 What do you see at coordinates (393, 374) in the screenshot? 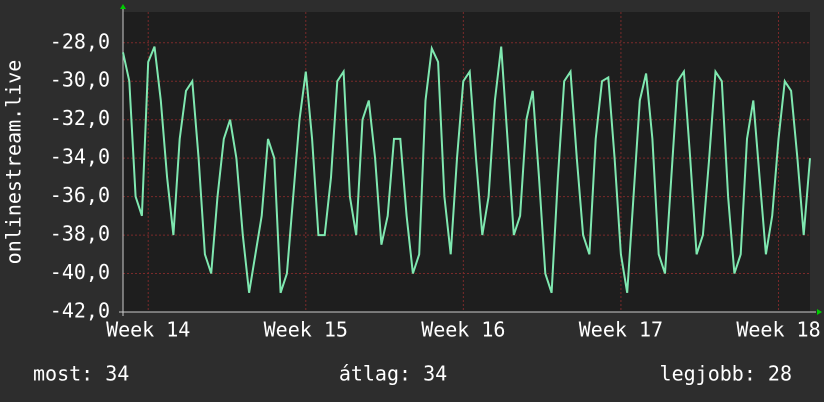
I see `stat-average: átlag: 34` at bounding box center [393, 374].